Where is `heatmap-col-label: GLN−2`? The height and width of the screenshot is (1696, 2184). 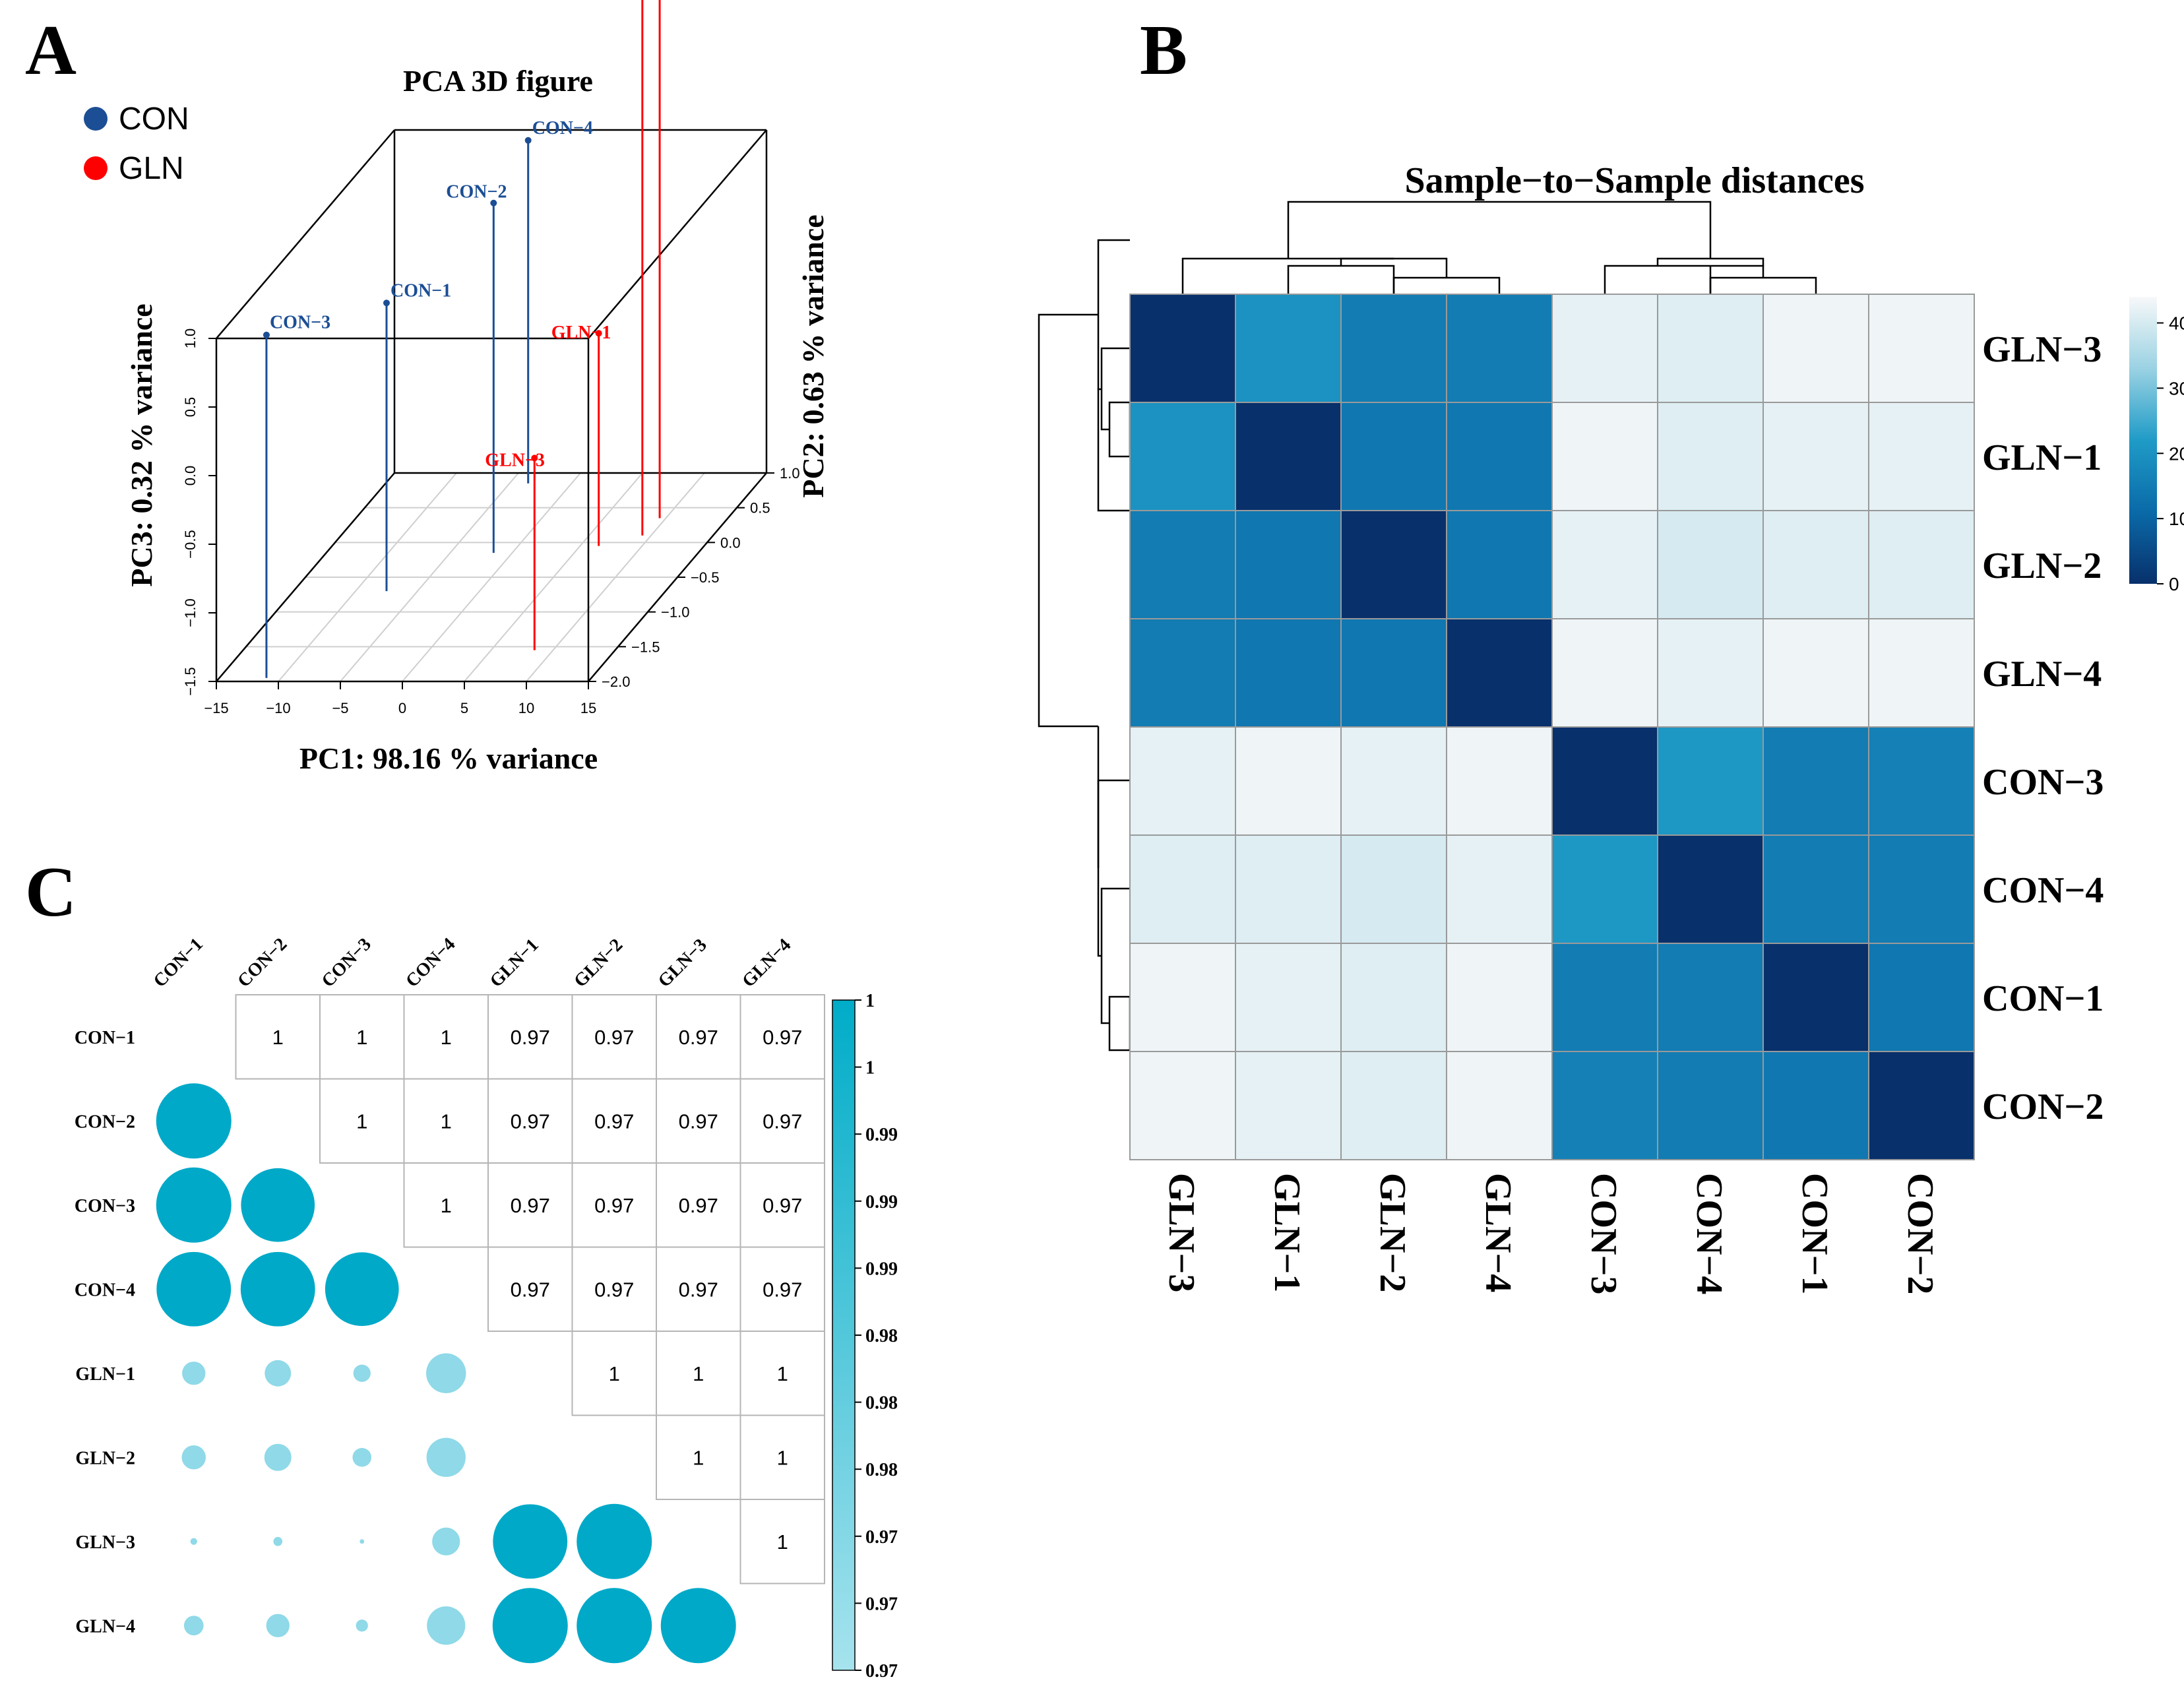 heatmap-col-label: GLN−2 is located at coordinates (1392, 1232).